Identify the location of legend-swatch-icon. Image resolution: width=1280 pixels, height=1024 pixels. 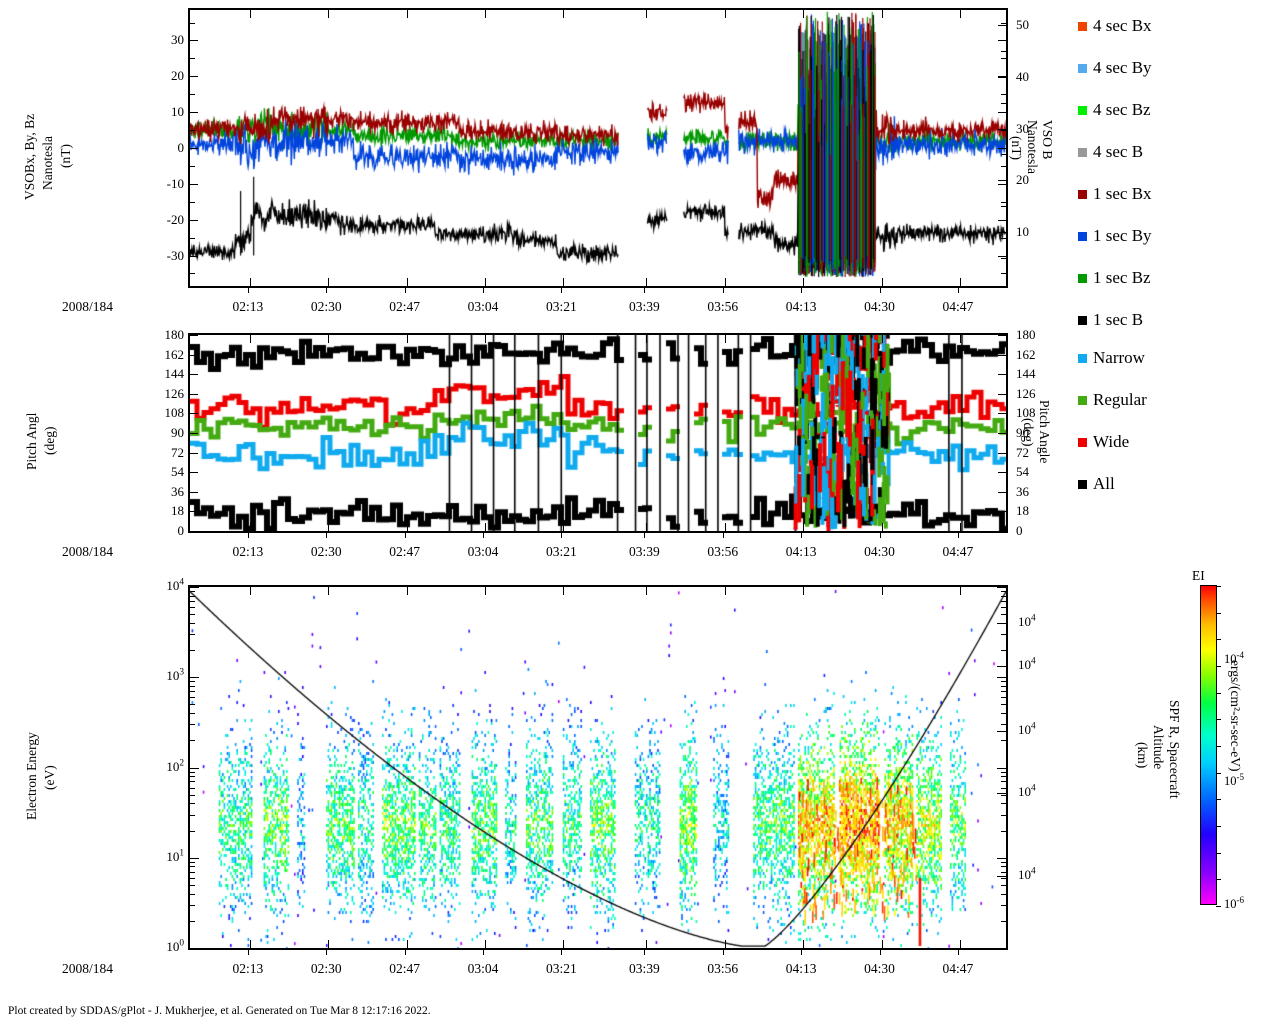
(1082, 110).